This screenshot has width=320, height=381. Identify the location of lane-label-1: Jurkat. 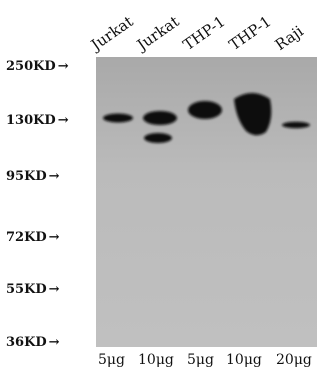
(112, 33).